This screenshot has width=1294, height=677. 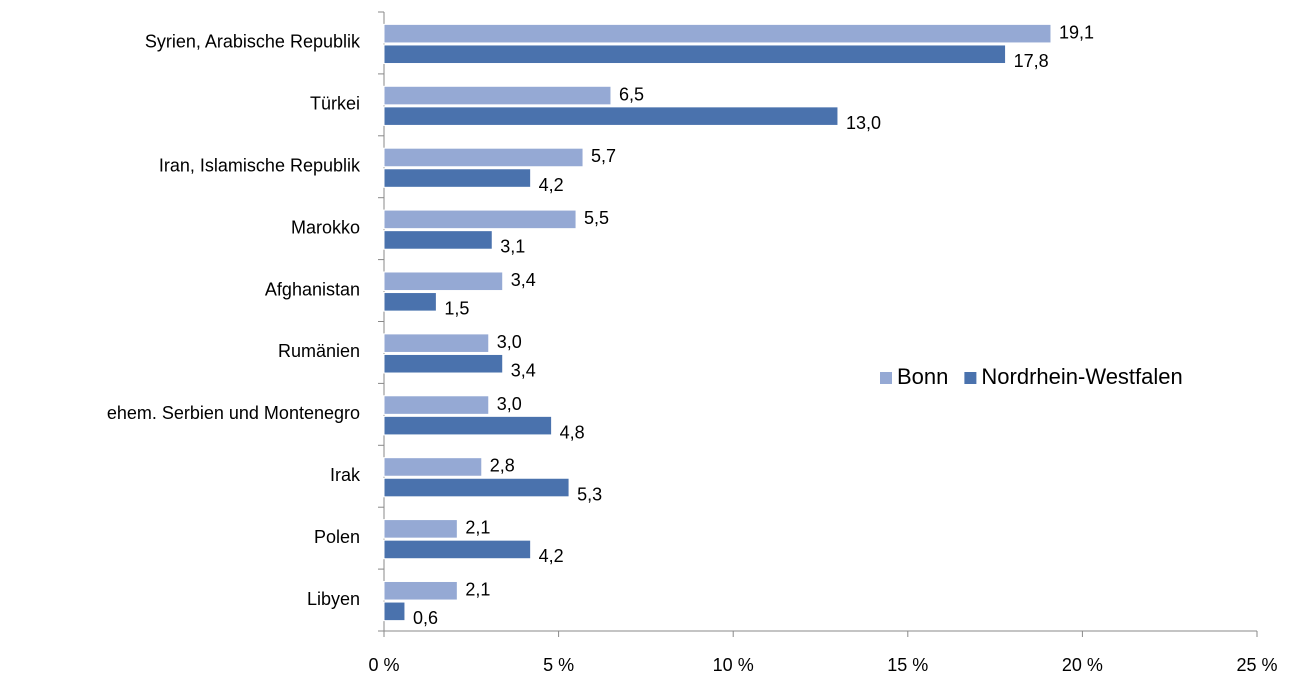 I want to click on y-tick-label: Polen, so click(x=337, y=537).